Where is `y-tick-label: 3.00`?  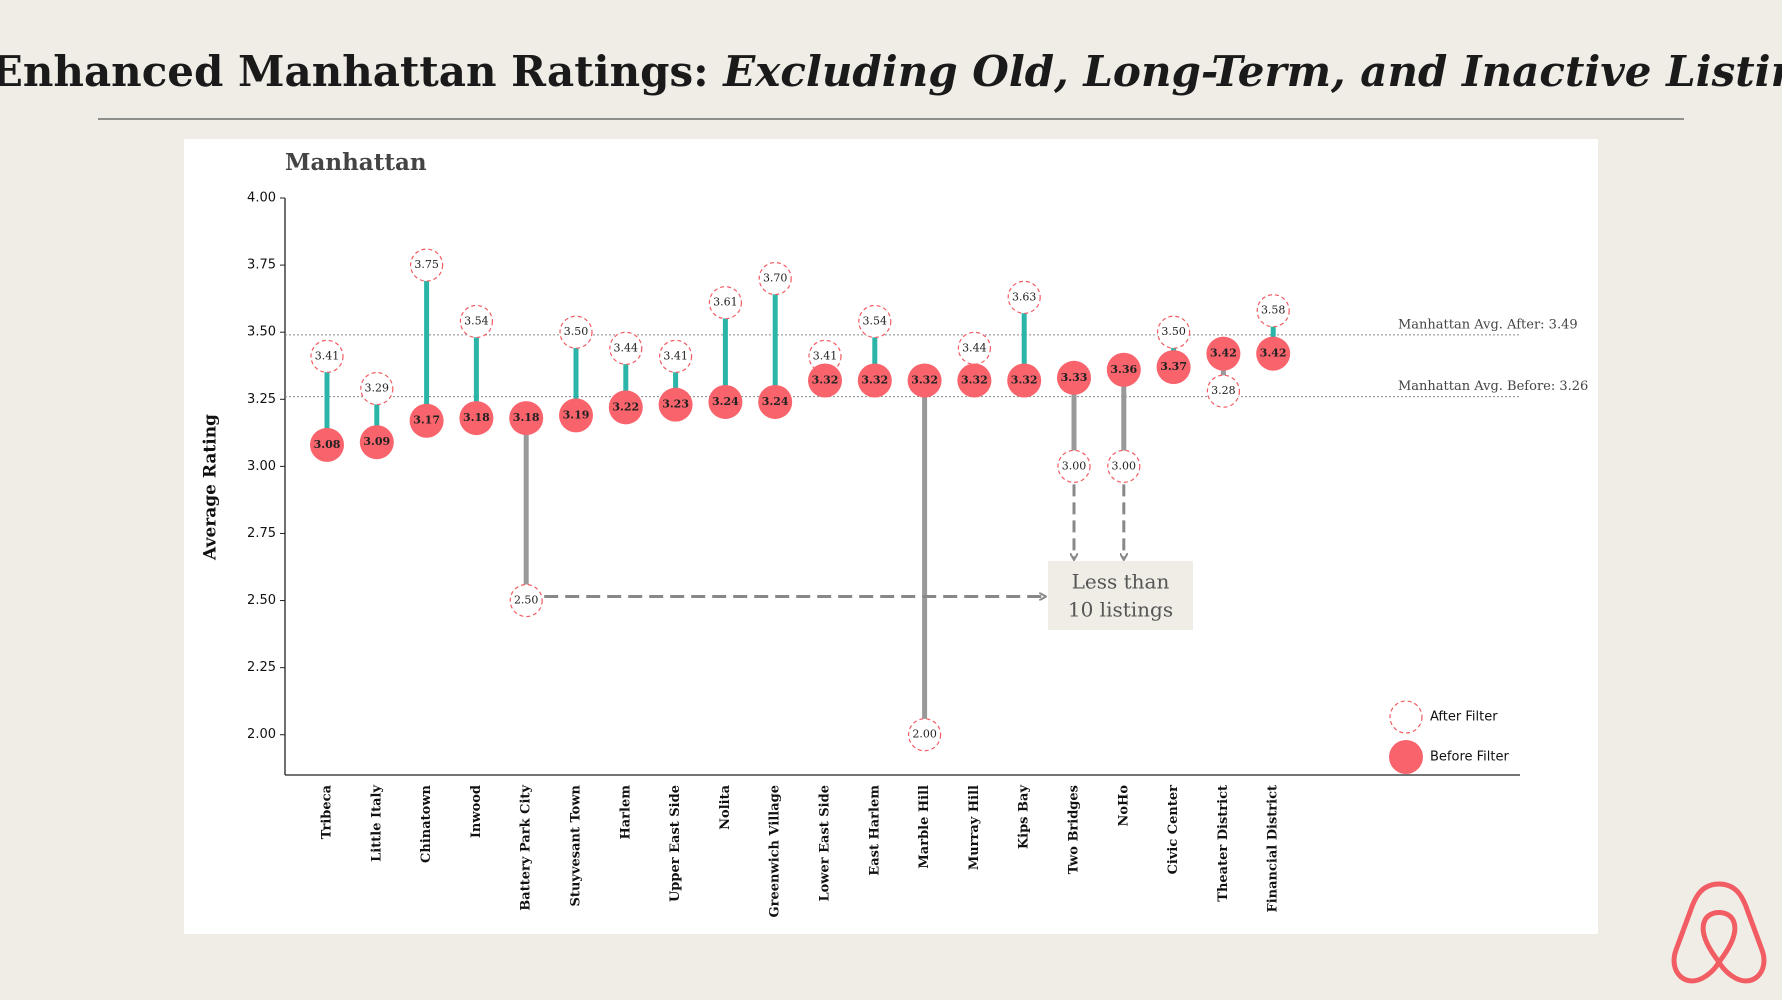
y-tick-label: 3.00 is located at coordinates (261, 466).